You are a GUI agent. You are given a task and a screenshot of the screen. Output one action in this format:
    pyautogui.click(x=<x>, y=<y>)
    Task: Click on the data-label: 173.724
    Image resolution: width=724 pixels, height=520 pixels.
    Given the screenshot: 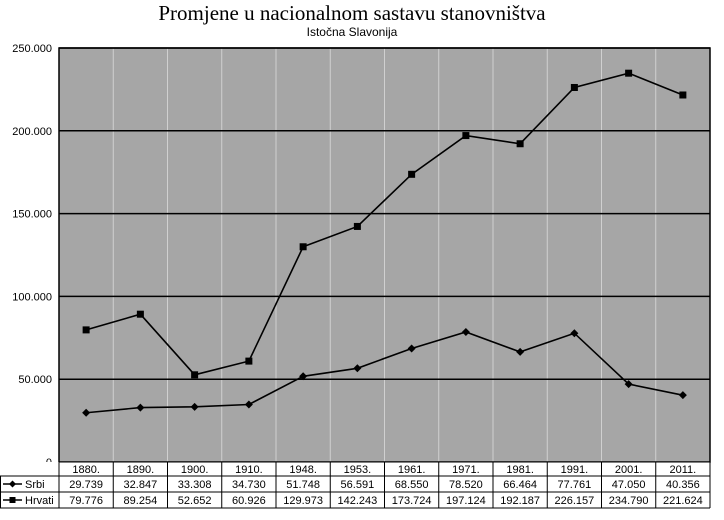 What is the action you would take?
    pyautogui.click(x=412, y=501)
    